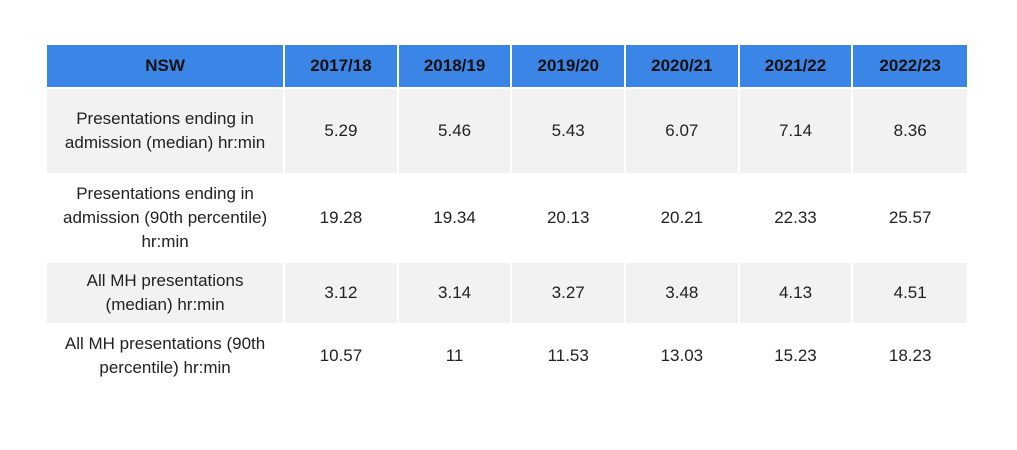 The height and width of the screenshot is (450, 1017). Describe the element at coordinates (910, 292) in the screenshot. I see `table-cell: 4.51` at that location.